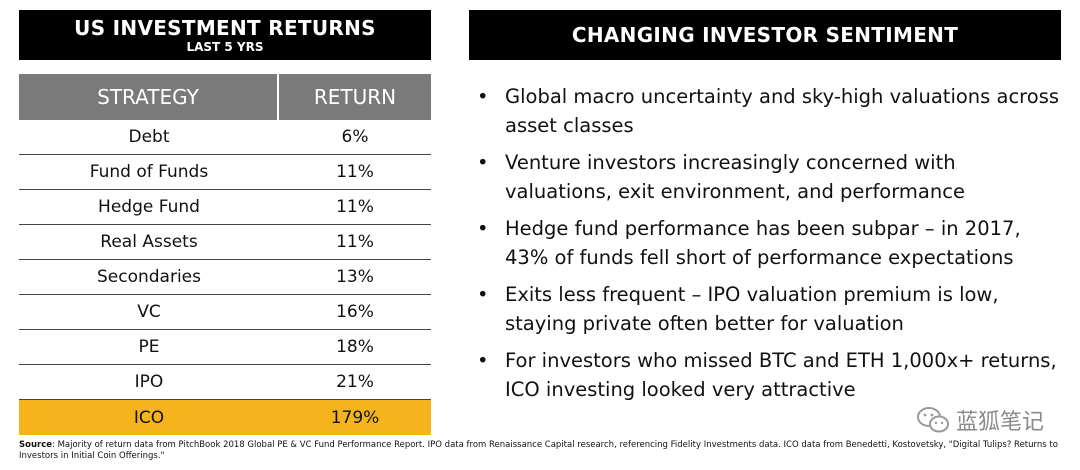  Describe the element at coordinates (149, 97) in the screenshot. I see `strategy-column-header: STRATEGY` at that location.